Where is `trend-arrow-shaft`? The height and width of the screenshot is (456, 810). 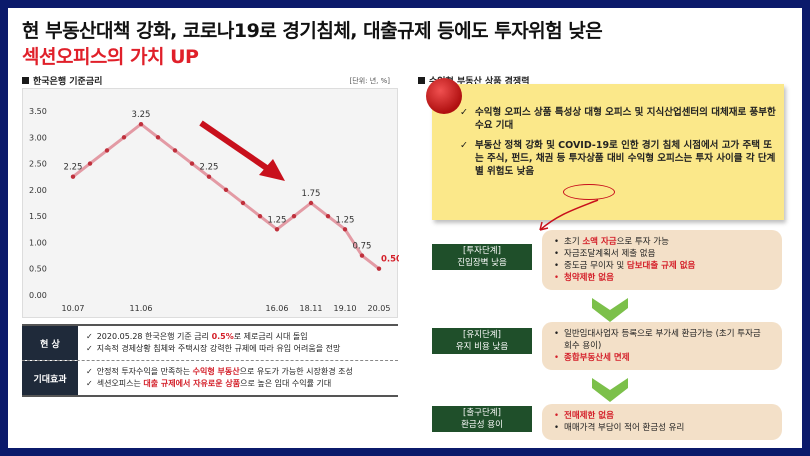 trend-arrow-shaft is located at coordinates (236, 147).